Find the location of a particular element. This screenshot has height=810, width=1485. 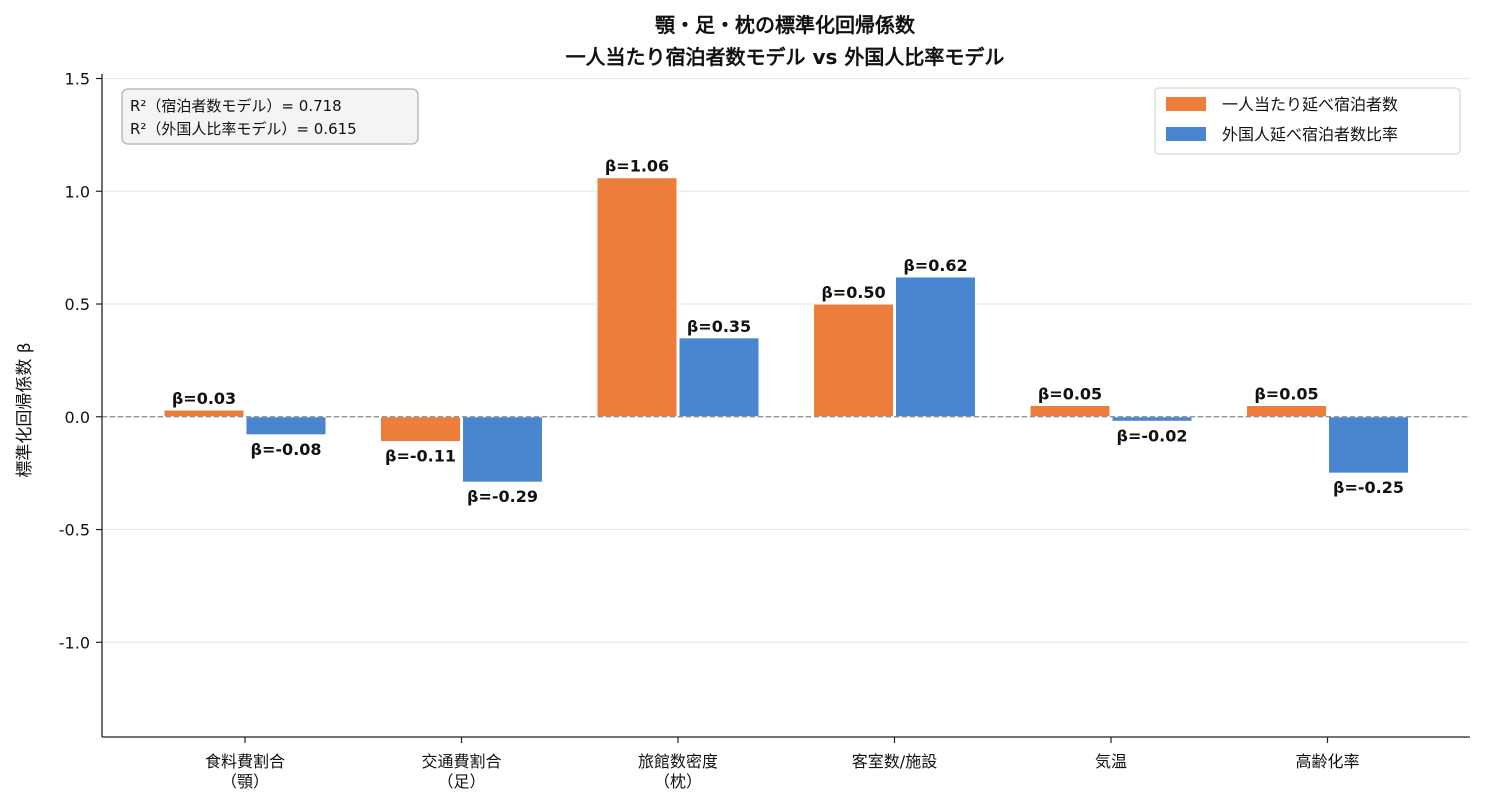

stats-line-2: R²（外国人比率モデル）= 0.615 is located at coordinates (243, 129).